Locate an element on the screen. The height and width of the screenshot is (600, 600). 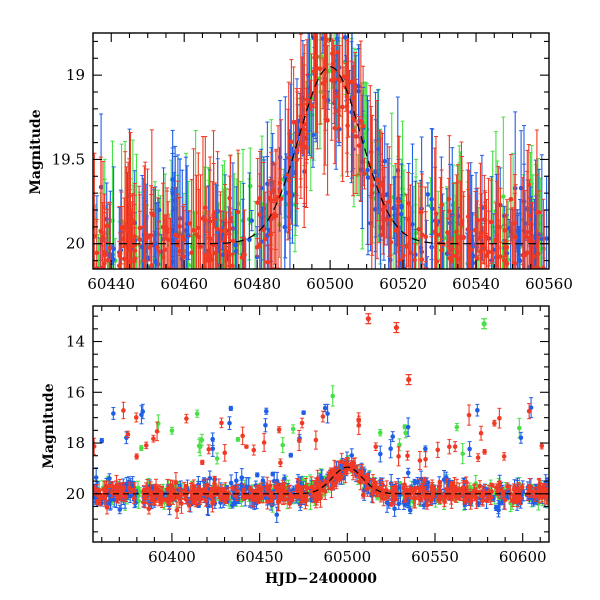
top-x-tick-label: 60440 is located at coordinates (111, 284).